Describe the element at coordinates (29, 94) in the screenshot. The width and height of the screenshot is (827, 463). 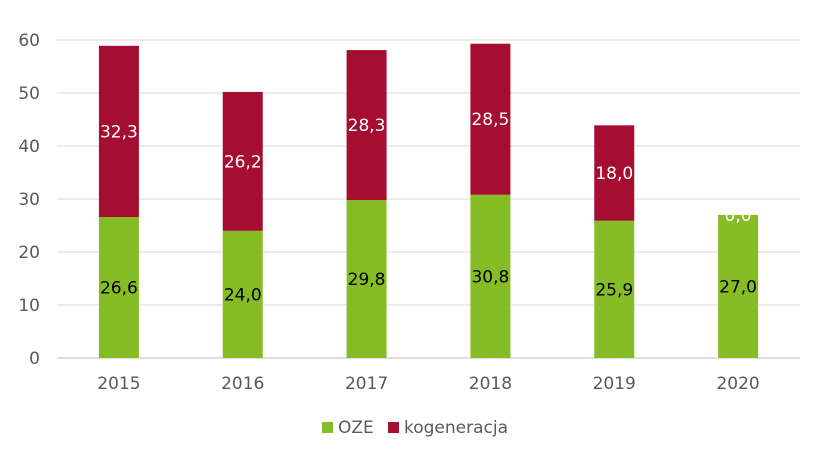
I see `y-tick-label: 50` at that location.